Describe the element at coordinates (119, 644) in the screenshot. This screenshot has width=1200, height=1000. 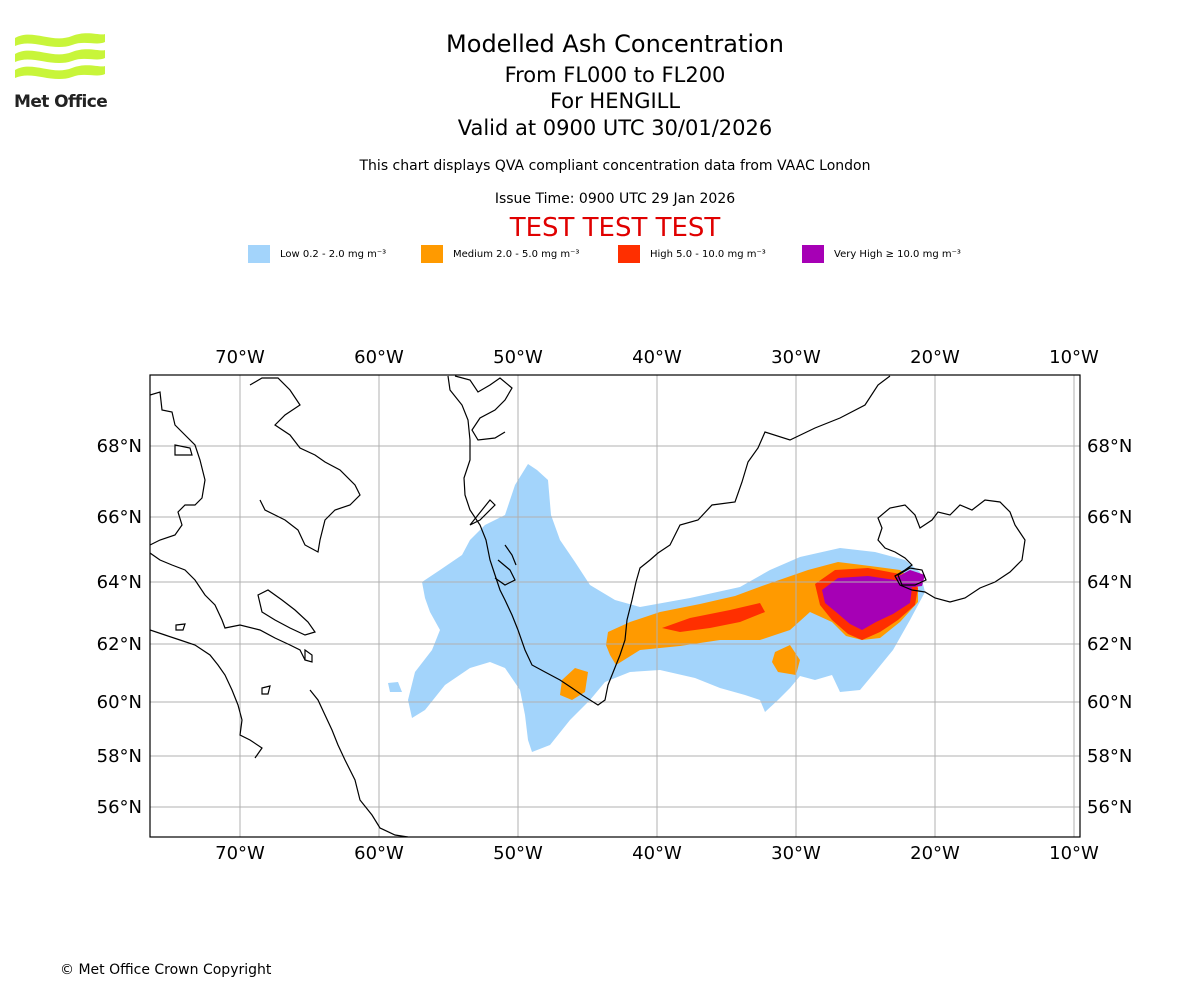
I see `lat-tick-left: 62°N` at that location.